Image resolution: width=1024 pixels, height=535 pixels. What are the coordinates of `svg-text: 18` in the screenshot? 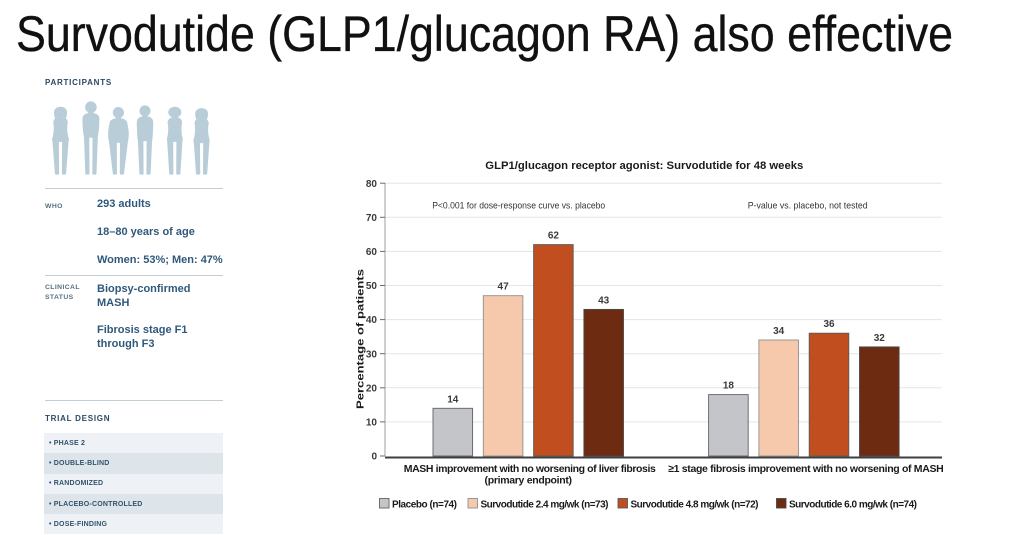 It's located at (729, 386).